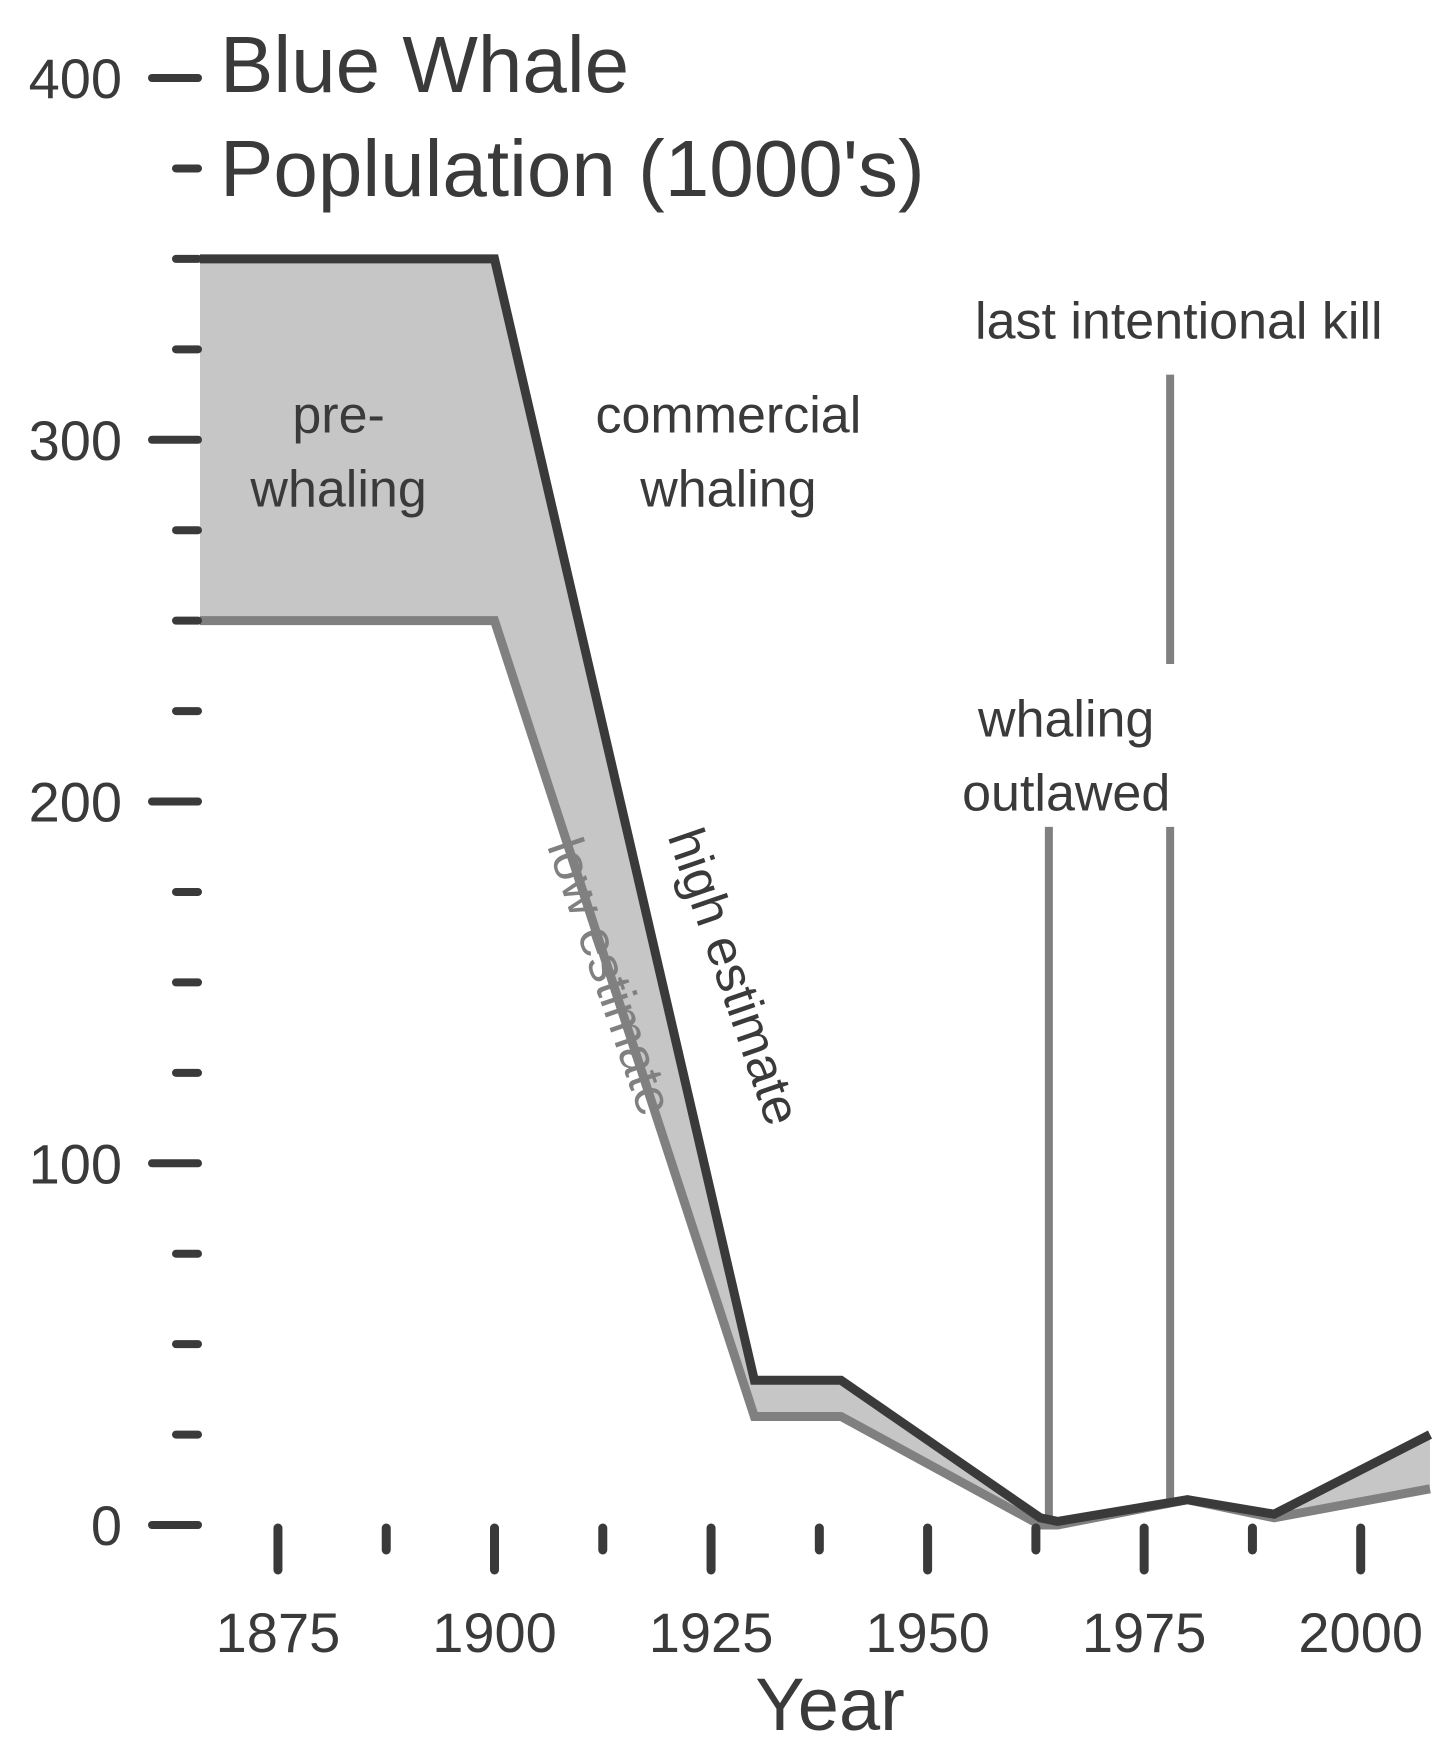  Describe the element at coordinates (278, 1632) in the screenshot. I see `x-tick-label-1875: 1875` at that location.